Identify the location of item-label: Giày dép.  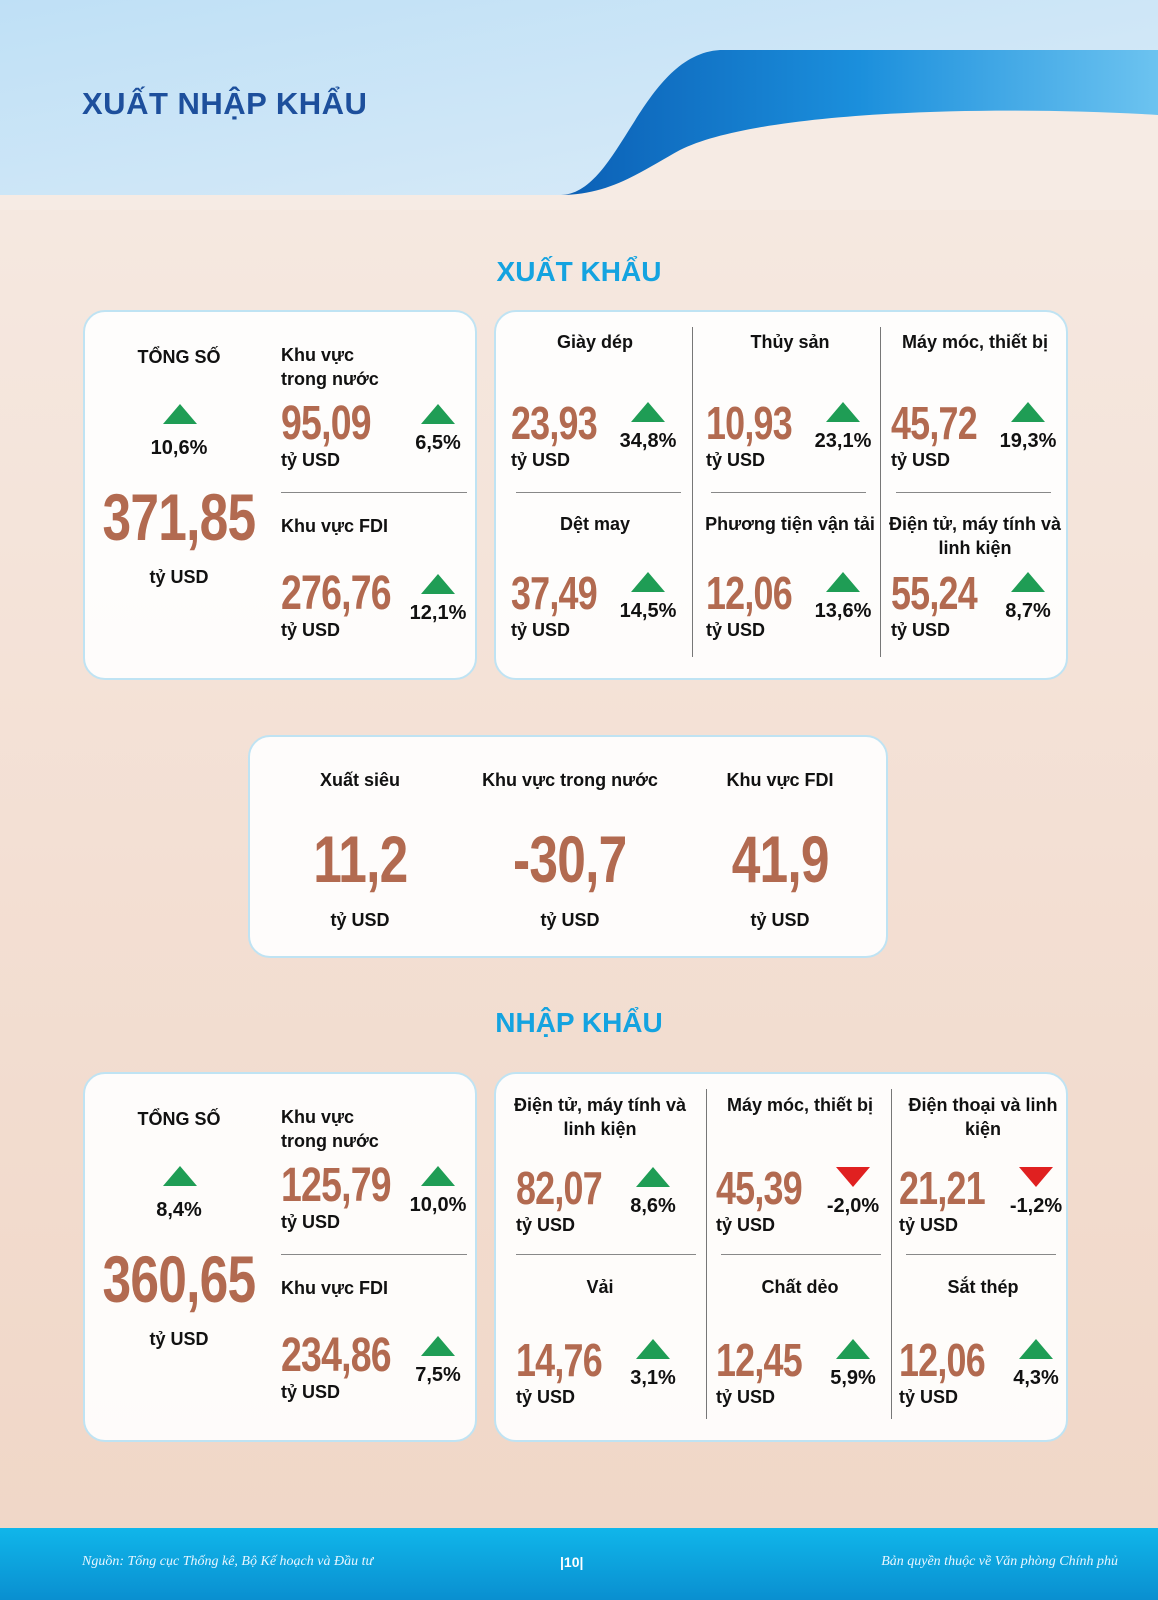
(595, 342).